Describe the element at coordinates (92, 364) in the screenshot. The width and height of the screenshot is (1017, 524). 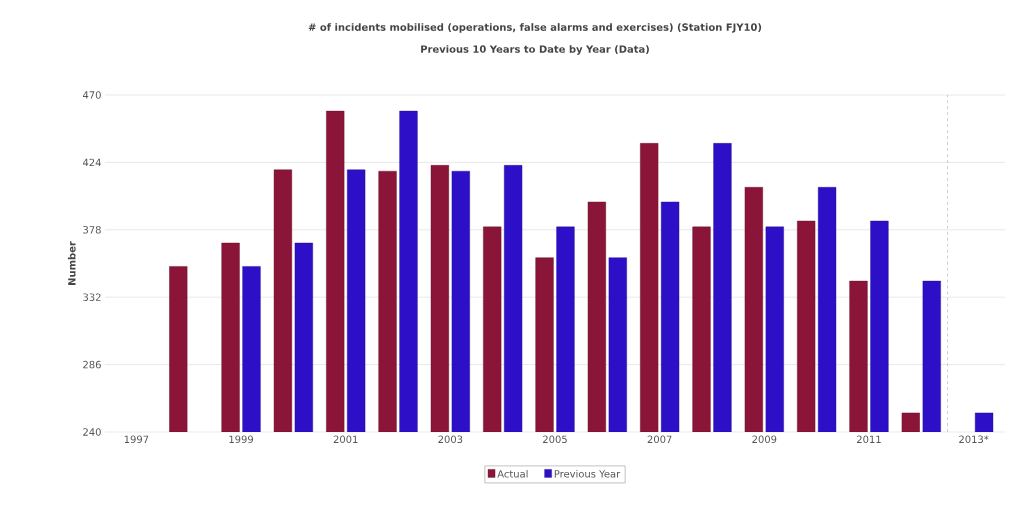
I see `y-tick-label: 286` at that location.